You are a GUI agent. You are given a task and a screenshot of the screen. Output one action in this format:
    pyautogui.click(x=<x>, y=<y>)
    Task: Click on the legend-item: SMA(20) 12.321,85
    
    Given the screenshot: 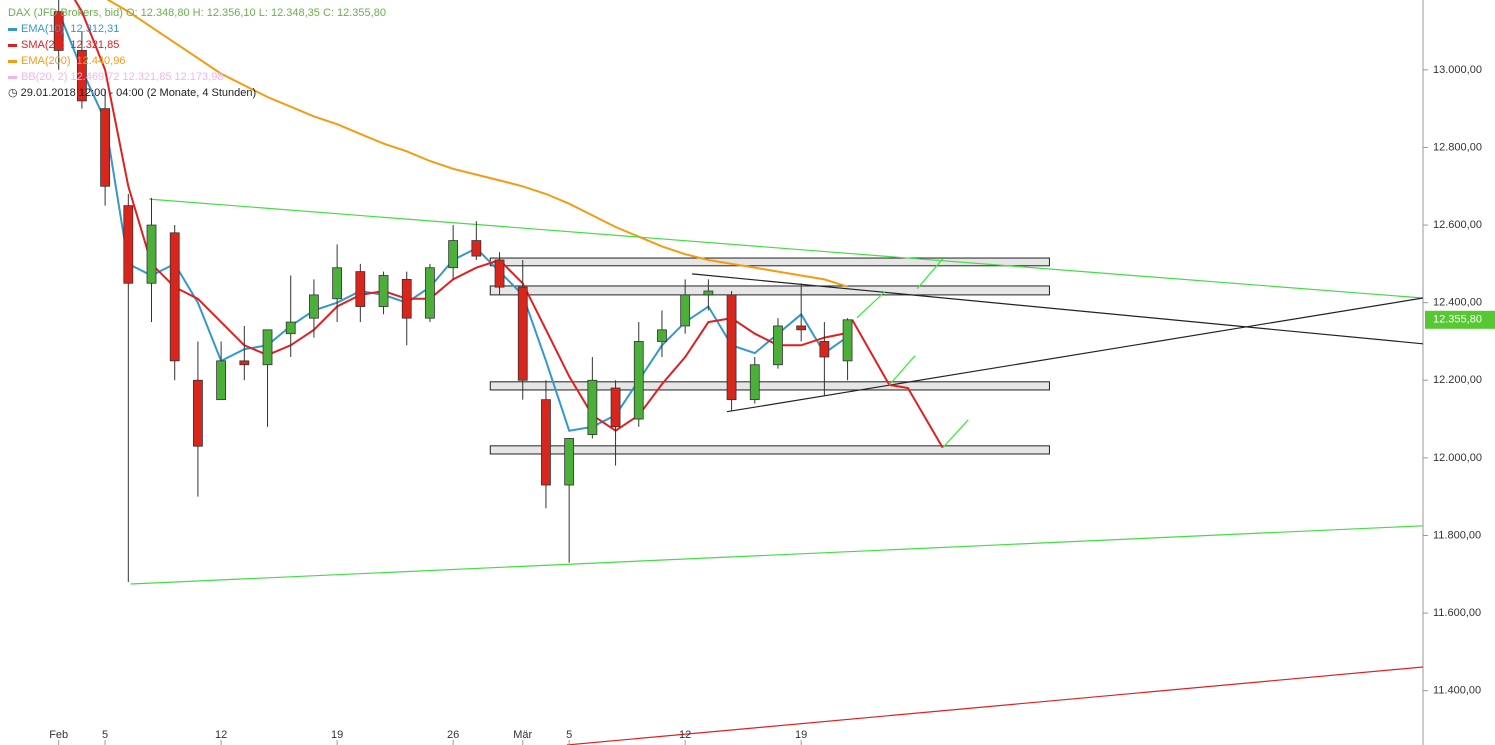 What is the action you would take?
    pyautogui.click(x=197, y=45)
    